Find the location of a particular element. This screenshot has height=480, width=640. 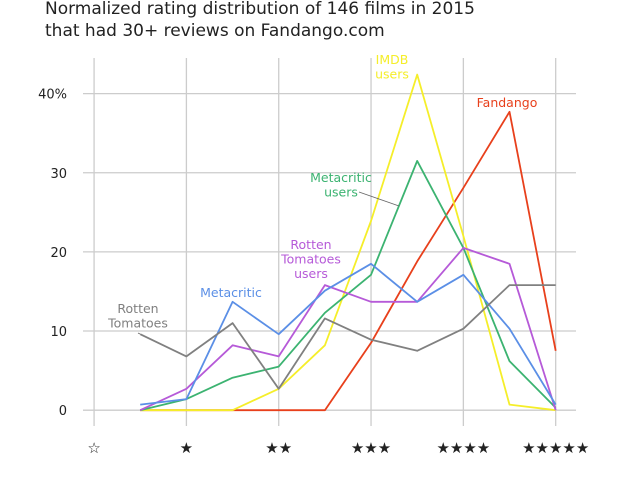

x-tick-labels: ☆ ★ ★★ ★★★ ★★★★ ★★★★★ is located at coordinates (338, 448).